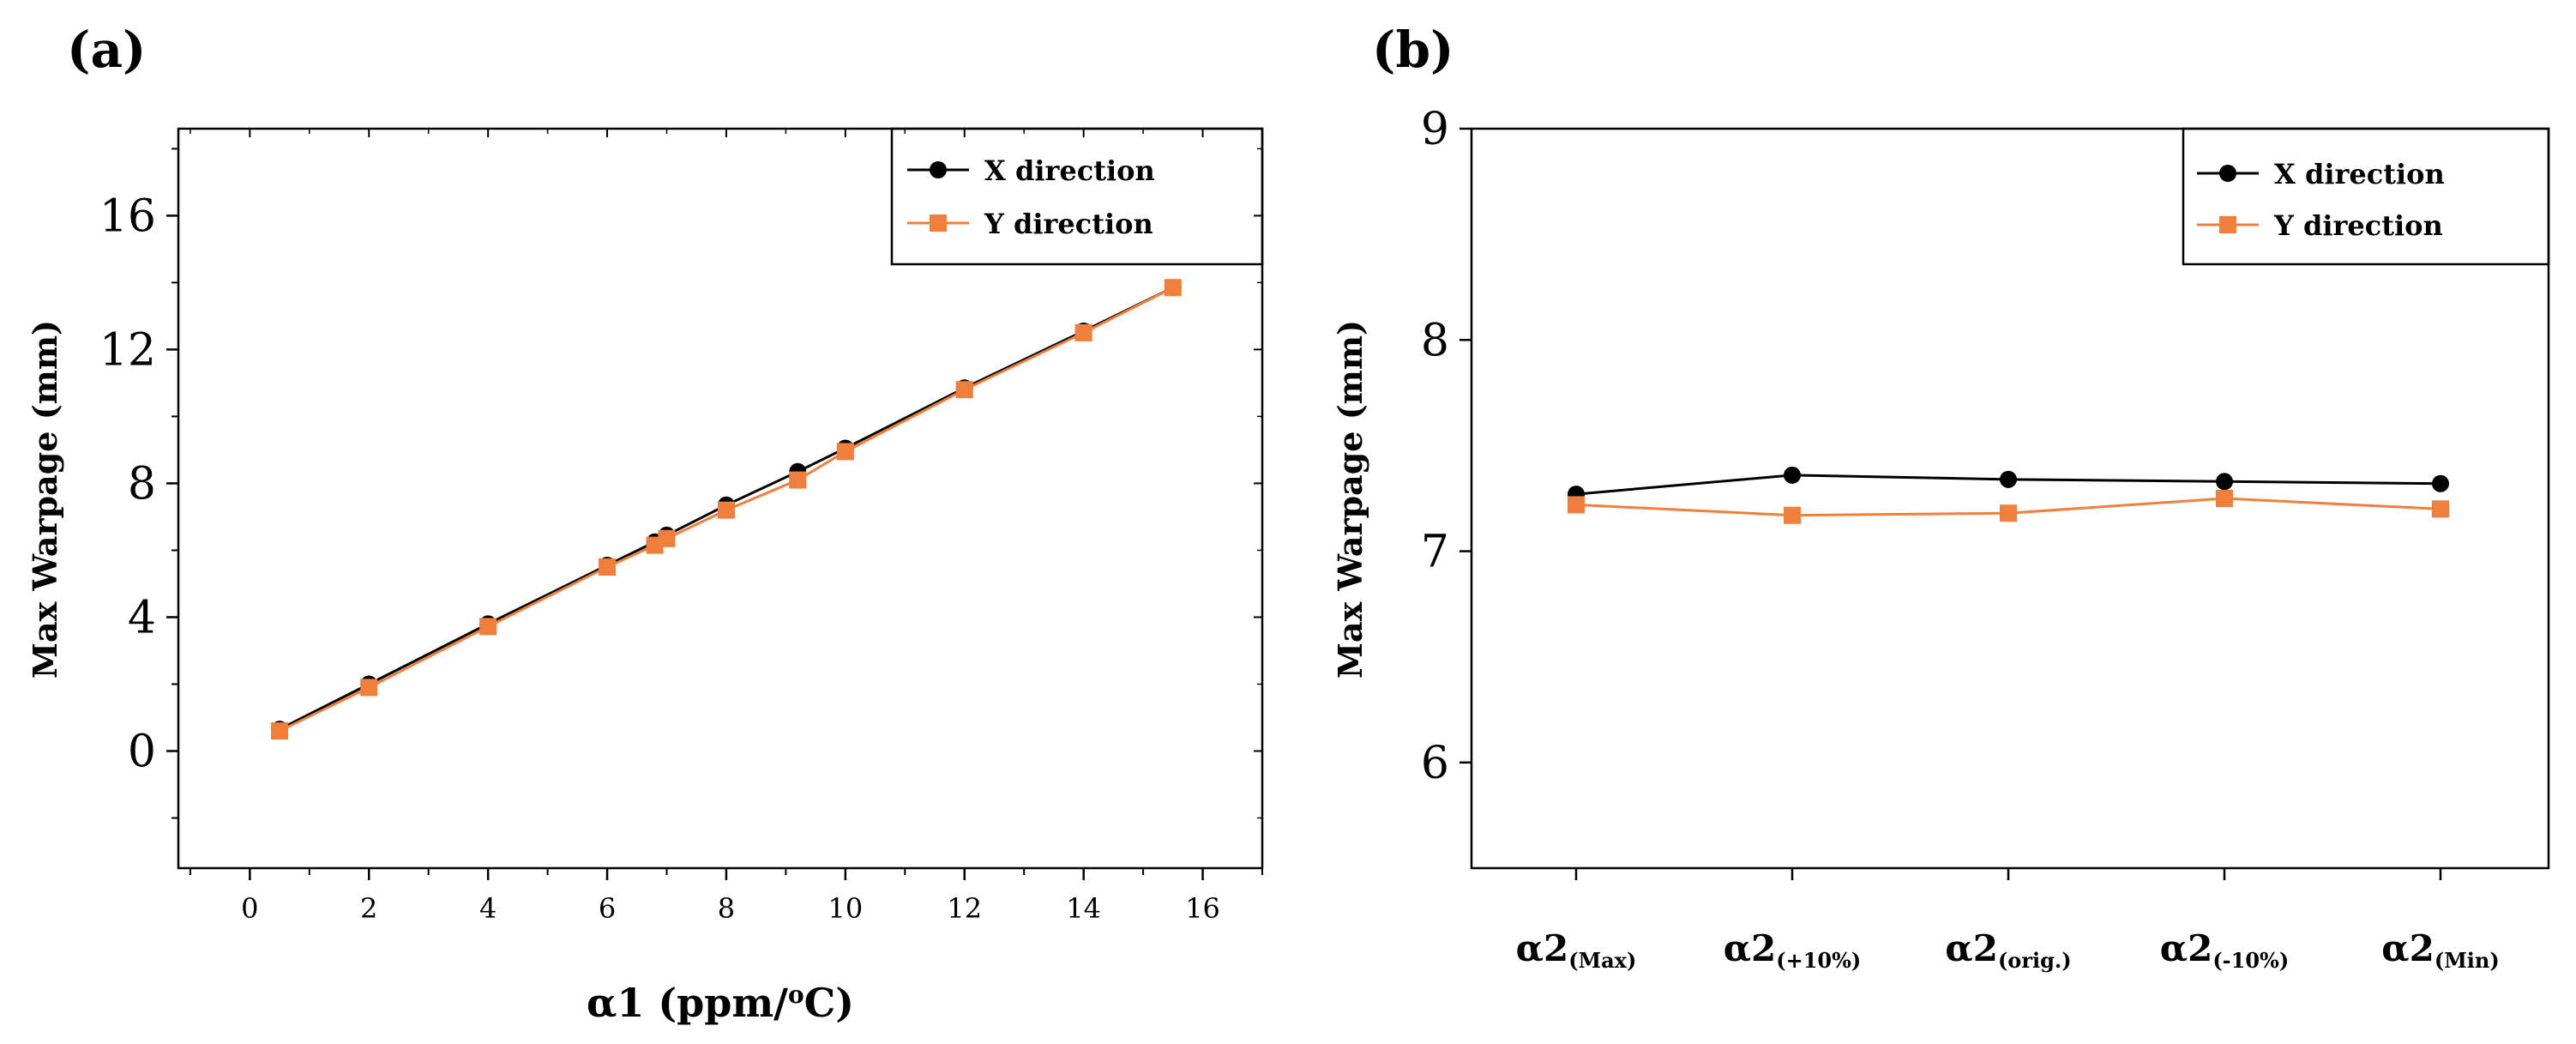 This screenshot has height=1044, width=2576. Describe the element at coordinates (2358, 225) in the screenshot. I see `legend-b-y-label: Y direction` at that location.